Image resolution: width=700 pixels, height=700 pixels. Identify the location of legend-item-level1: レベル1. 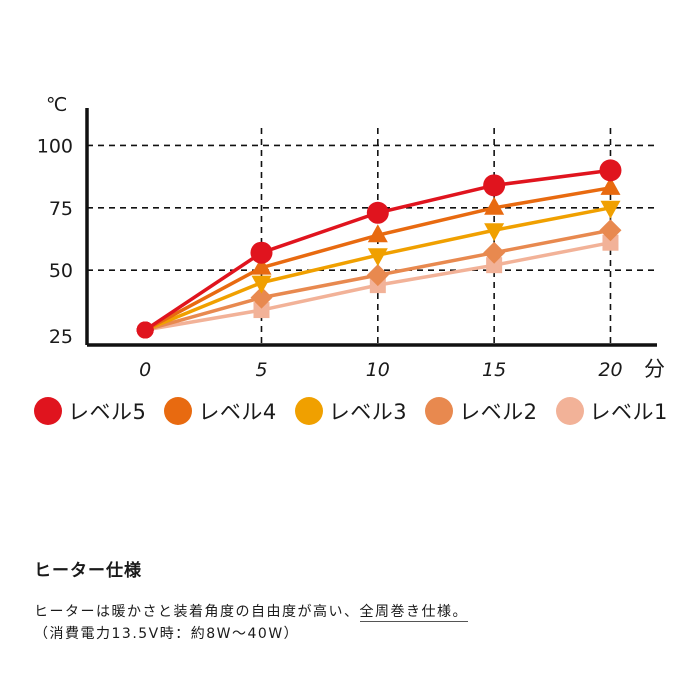
(611, 411).